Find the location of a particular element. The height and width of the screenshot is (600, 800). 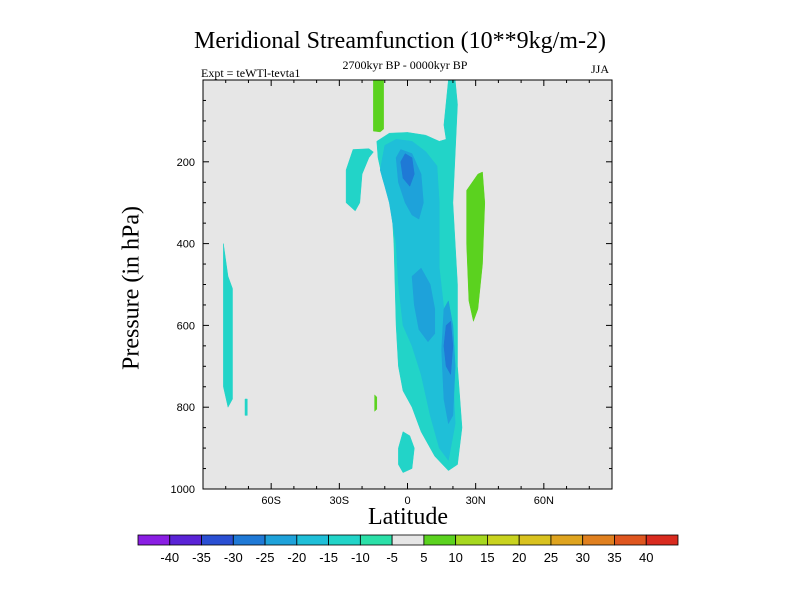

colorbar-label: -10 is located at coordinates (360, 557).